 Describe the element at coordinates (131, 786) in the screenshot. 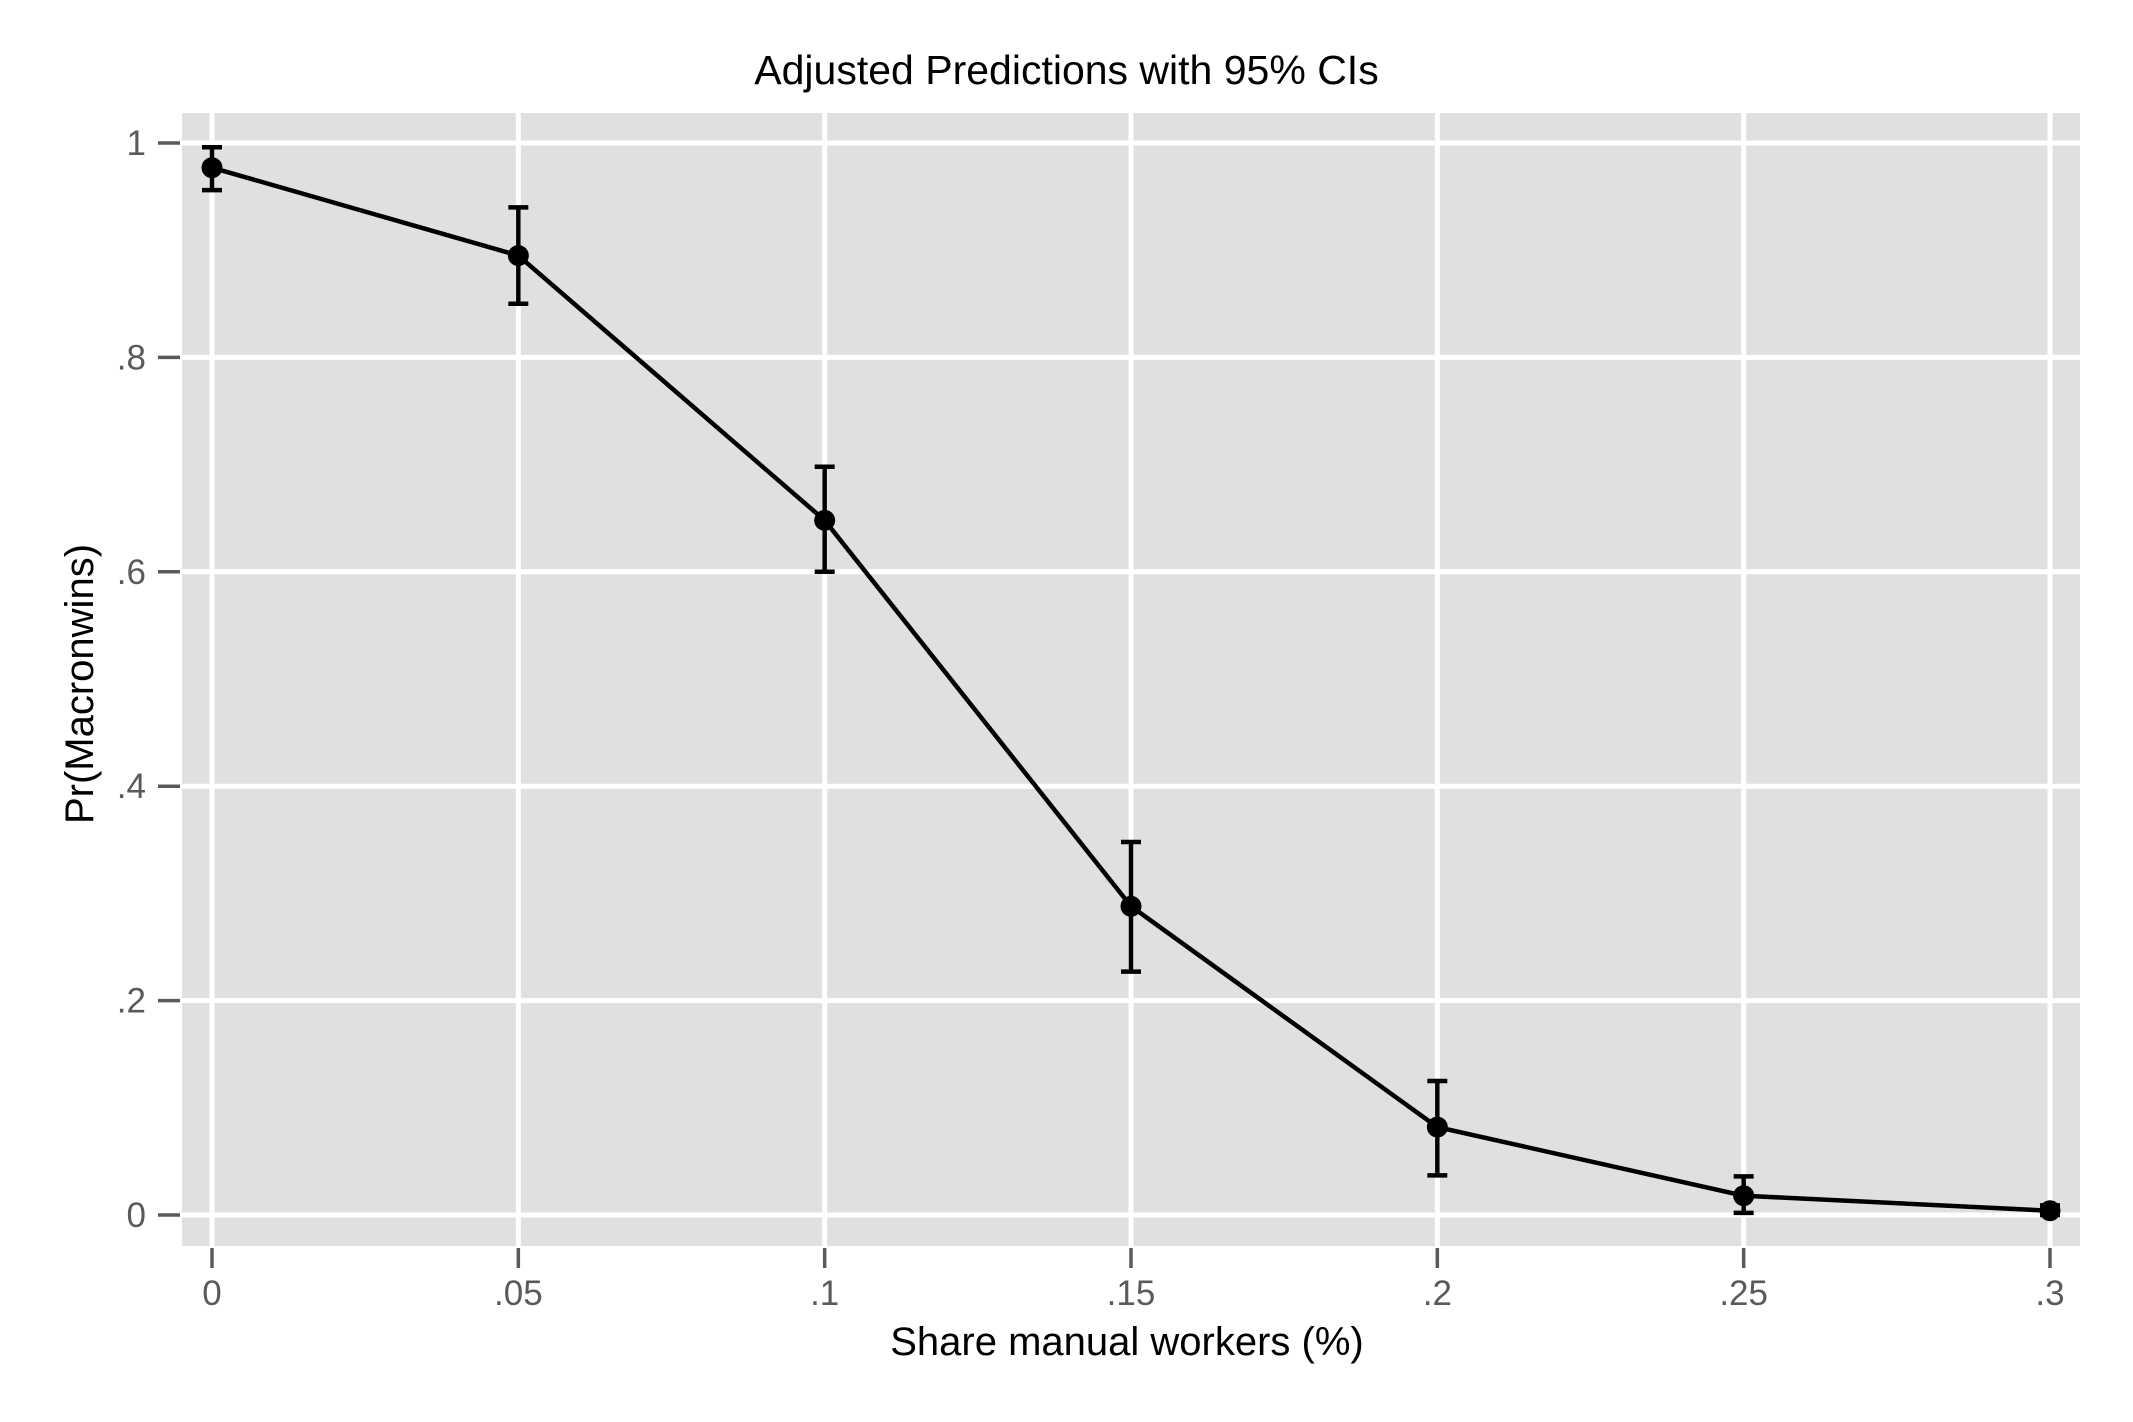

I see `y-axis-tick-label: .4` at that location.